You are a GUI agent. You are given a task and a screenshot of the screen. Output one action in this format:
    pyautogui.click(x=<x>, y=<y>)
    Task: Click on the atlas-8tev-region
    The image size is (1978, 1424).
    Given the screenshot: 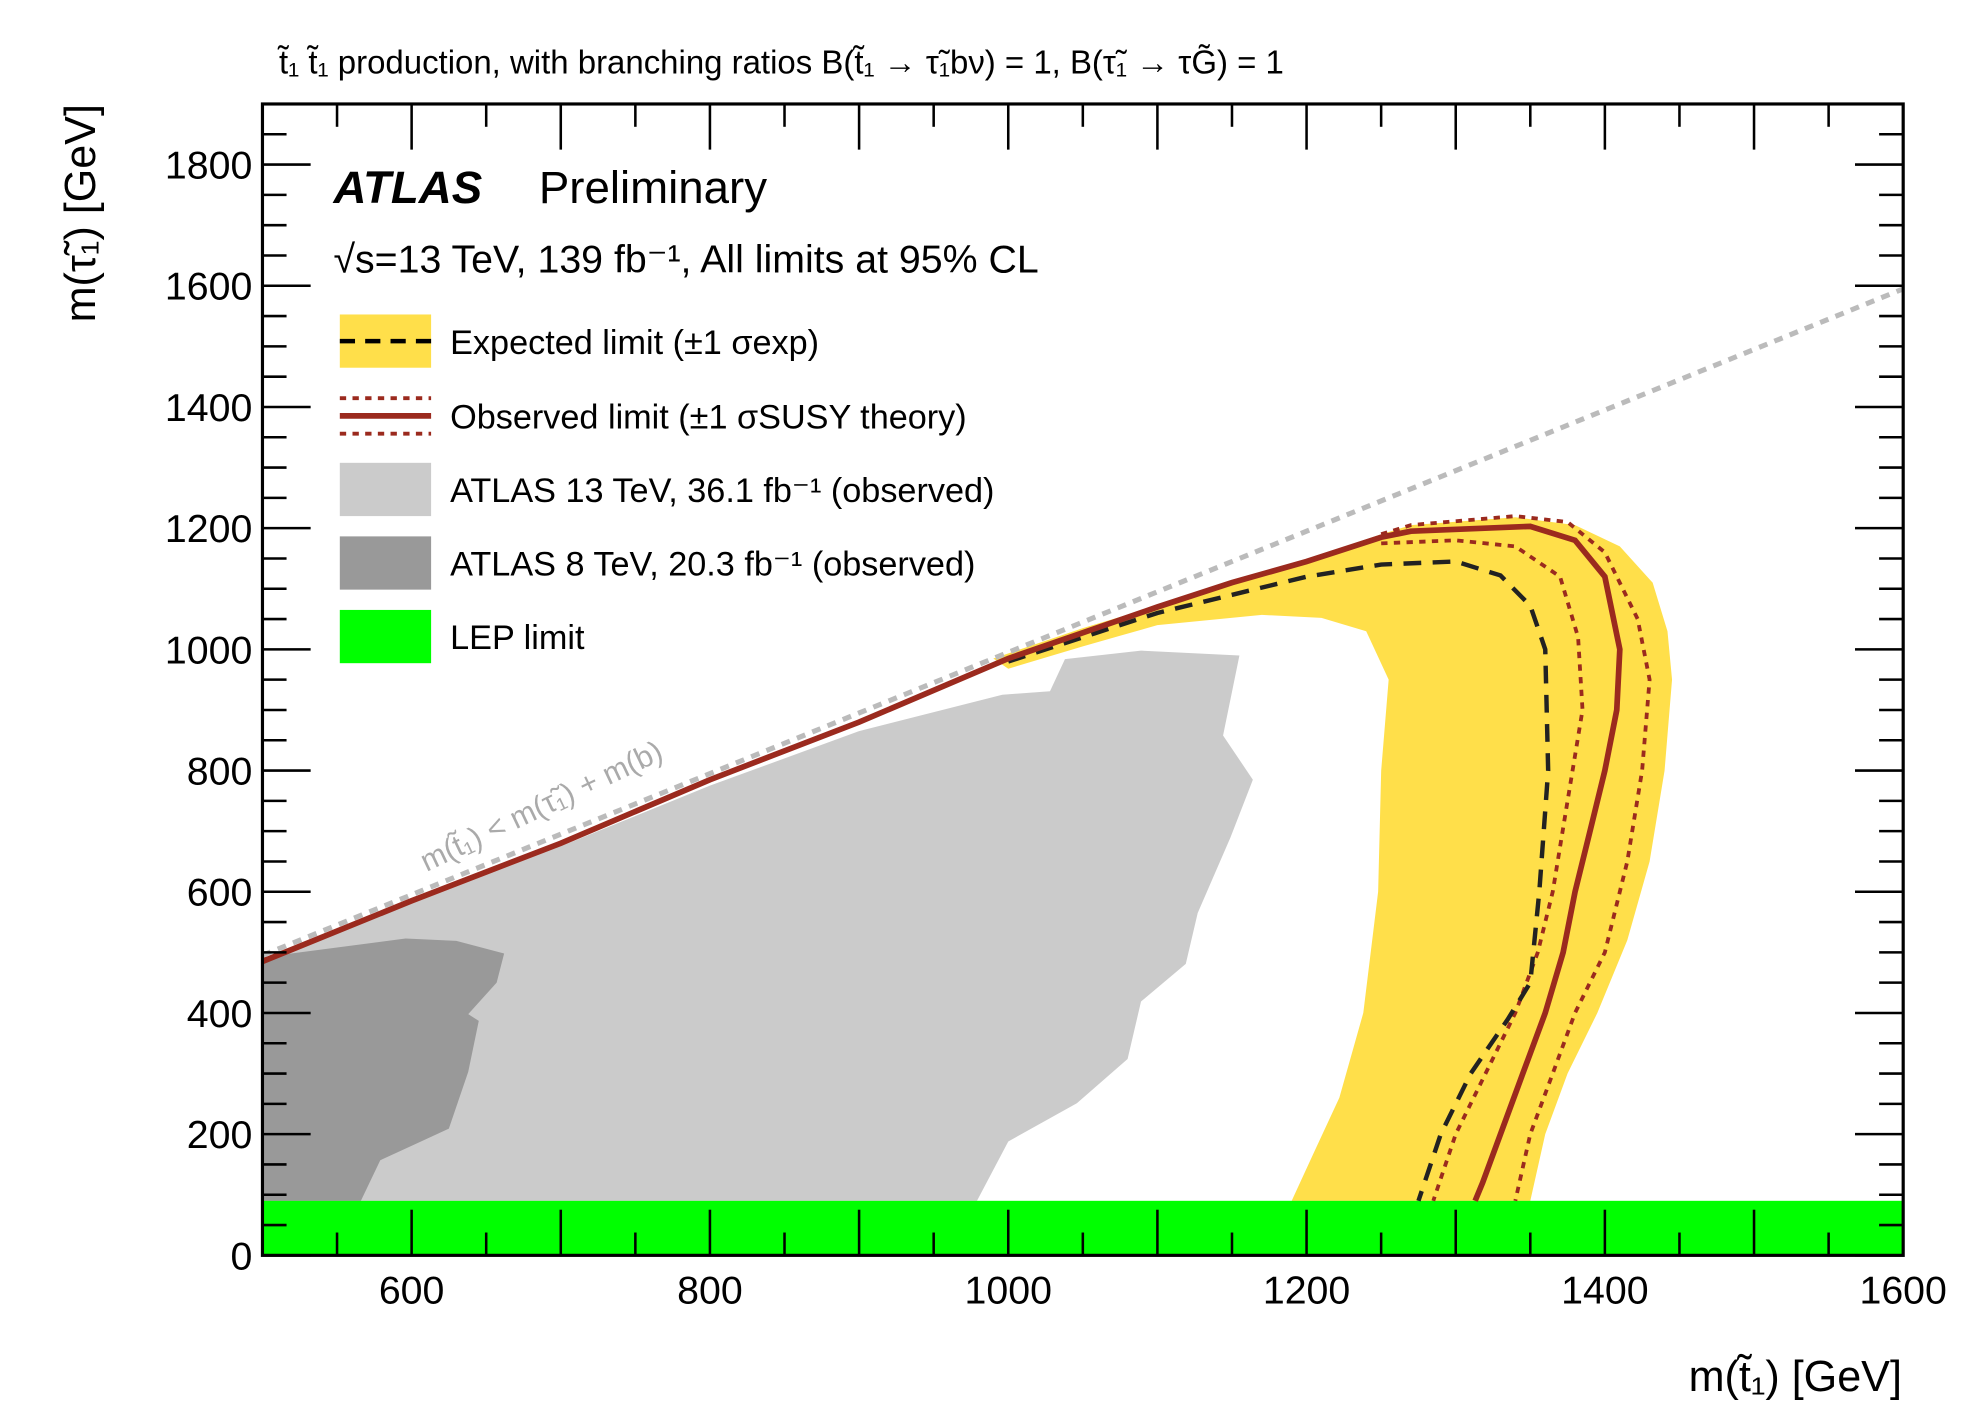 What is the action you would take?
    pyautogui.click(x=383, y=1069)
    